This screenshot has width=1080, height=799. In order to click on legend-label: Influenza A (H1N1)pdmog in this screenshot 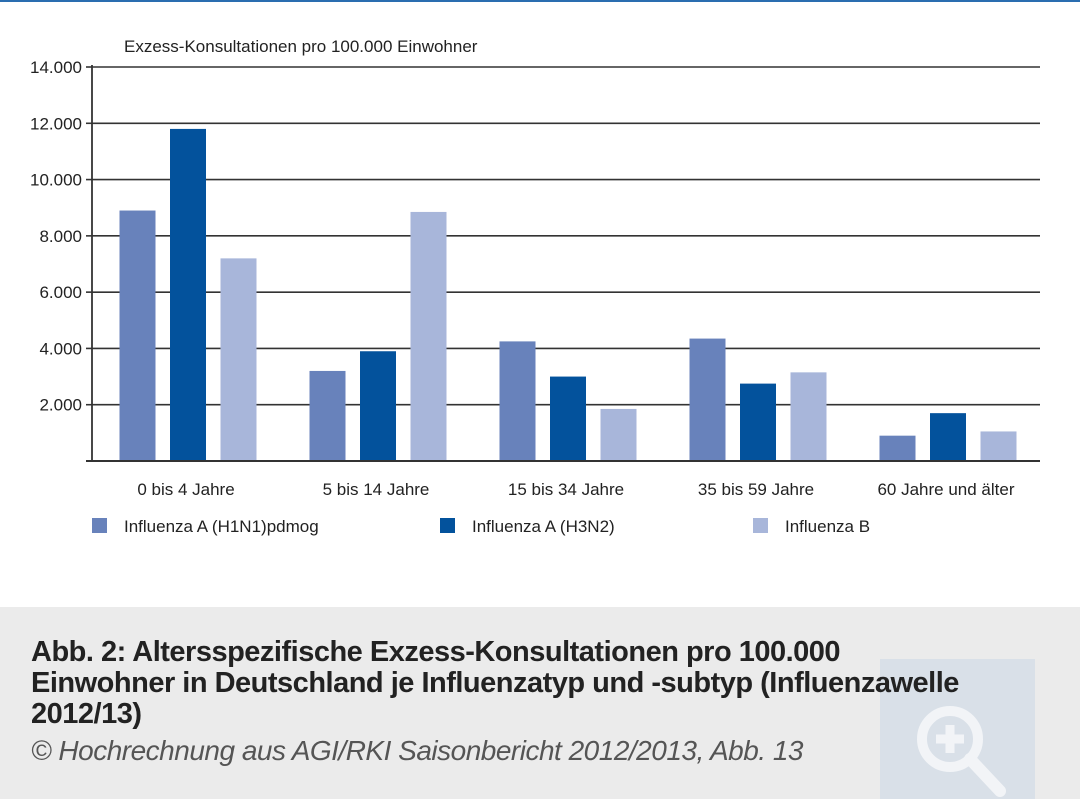, I will do `click(221, 526)`.